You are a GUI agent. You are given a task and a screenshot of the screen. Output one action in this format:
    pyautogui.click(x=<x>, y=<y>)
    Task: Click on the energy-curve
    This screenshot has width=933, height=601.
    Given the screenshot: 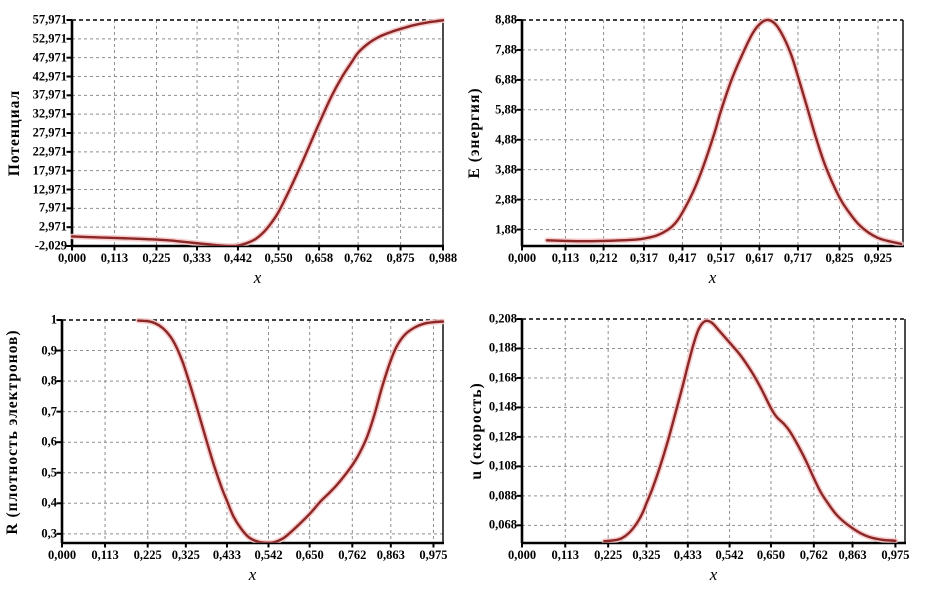 What is the action you would take?
    pyautogui.click(x=724, y=131)
    